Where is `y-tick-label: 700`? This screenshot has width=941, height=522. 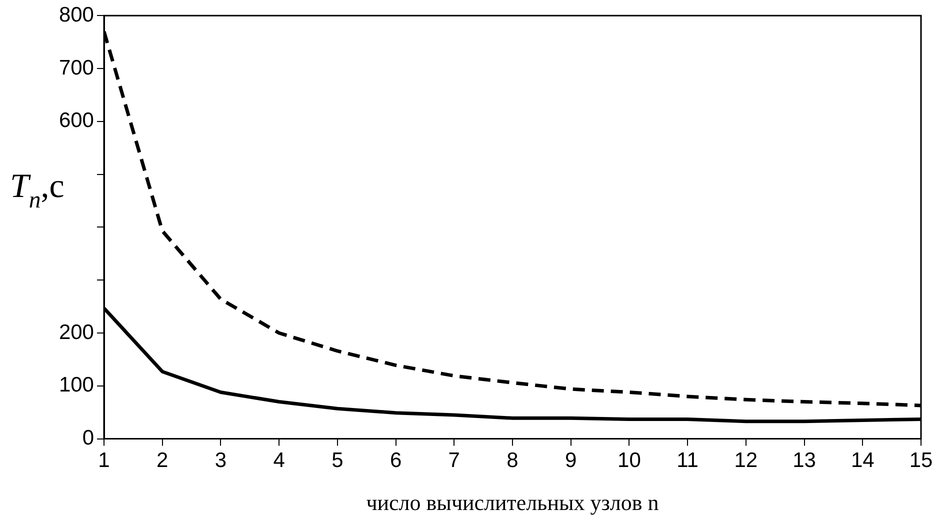 y-tick-label: 700 is located at coordinates (76, 68).